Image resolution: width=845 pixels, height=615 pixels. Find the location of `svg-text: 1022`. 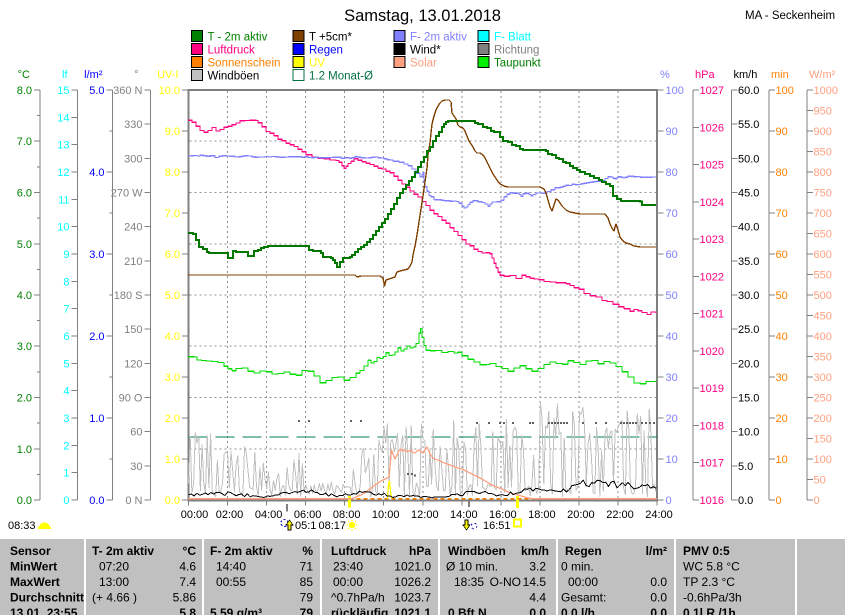

svg-text: 1022 is located at coordinates (712, 277).